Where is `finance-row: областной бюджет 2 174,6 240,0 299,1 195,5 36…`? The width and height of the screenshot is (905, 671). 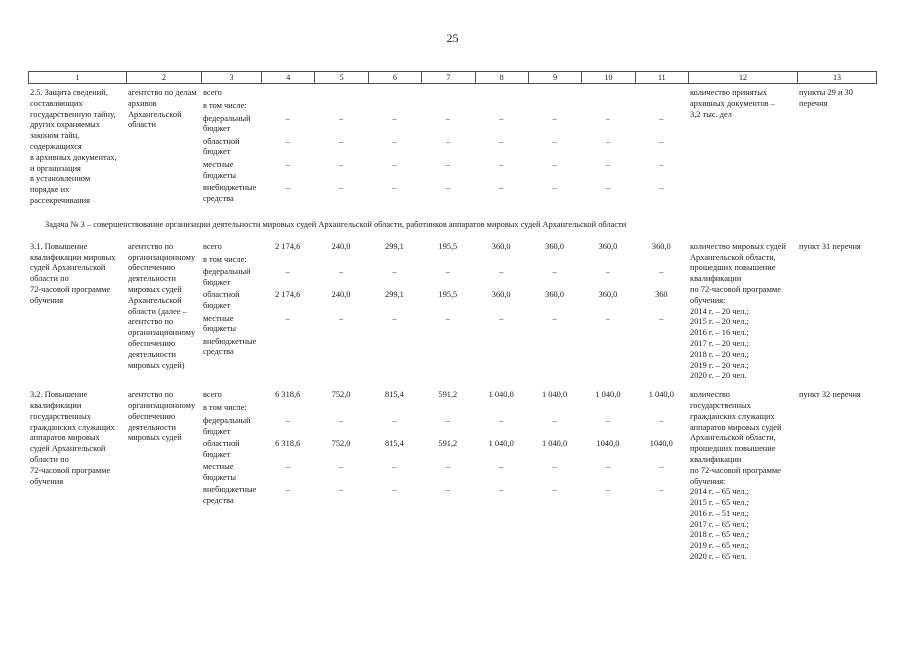
finance-row: областной бюджет 2 174,6 240,0 299,1 195,5 36… is located at coordinates (444, 301).